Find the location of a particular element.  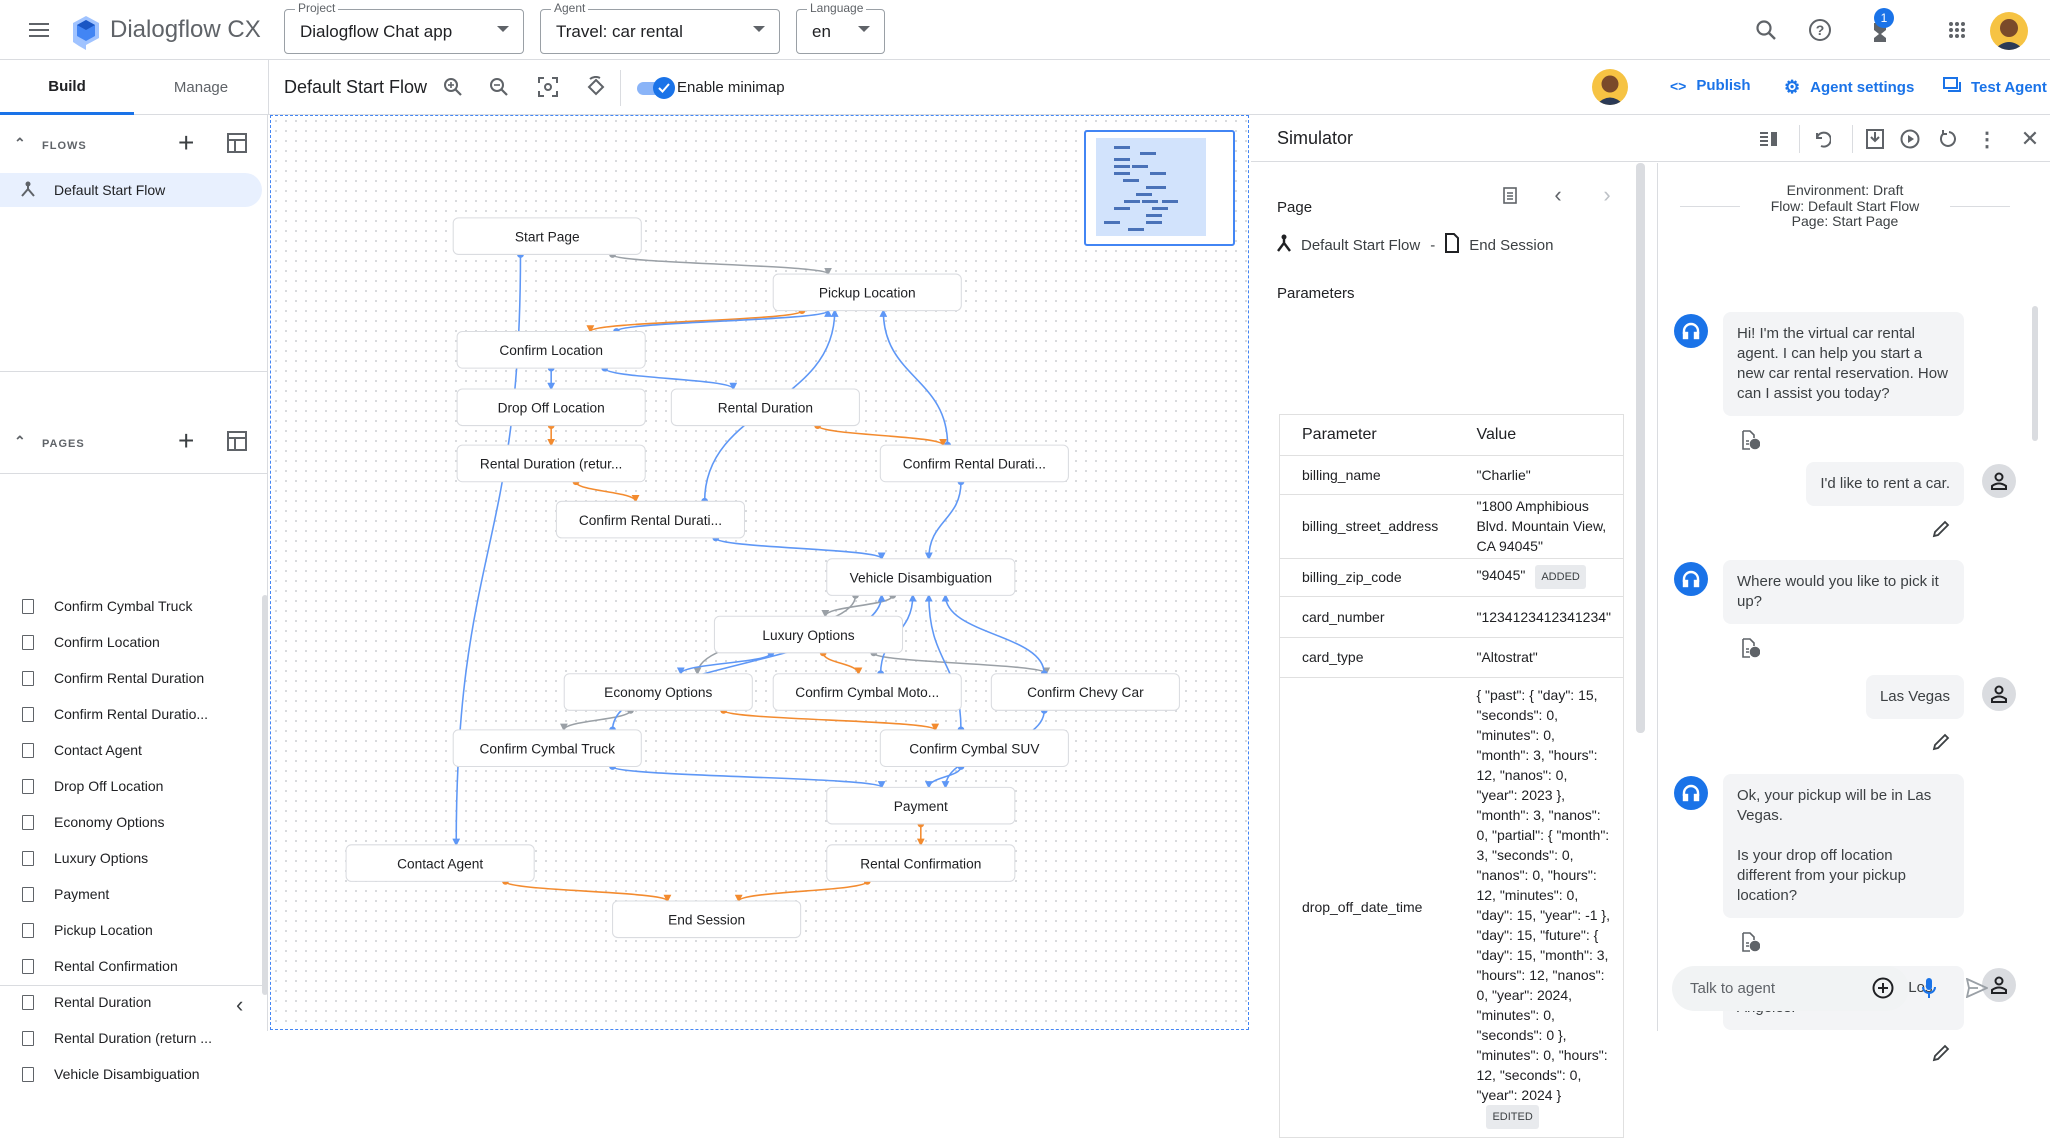

transition-edge-rentret-confdur2 is located at coordinates (607, 492).